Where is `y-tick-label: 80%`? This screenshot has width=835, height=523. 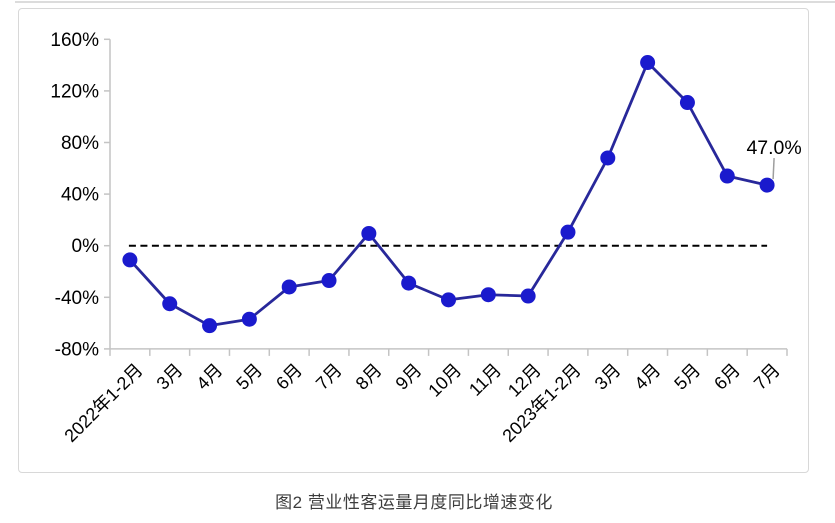
y-tick-label: 80% is located at coordinates (80, 143).